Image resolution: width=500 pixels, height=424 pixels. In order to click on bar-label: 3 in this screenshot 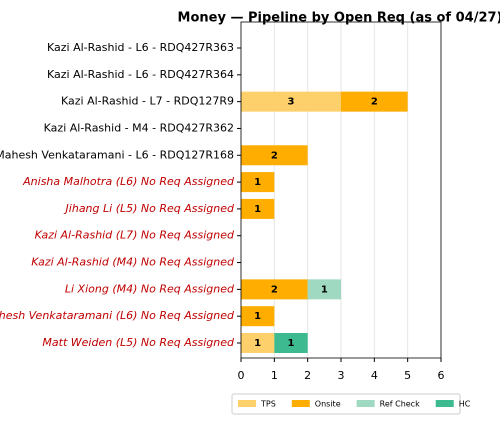, I will do `click(291, 102)`.